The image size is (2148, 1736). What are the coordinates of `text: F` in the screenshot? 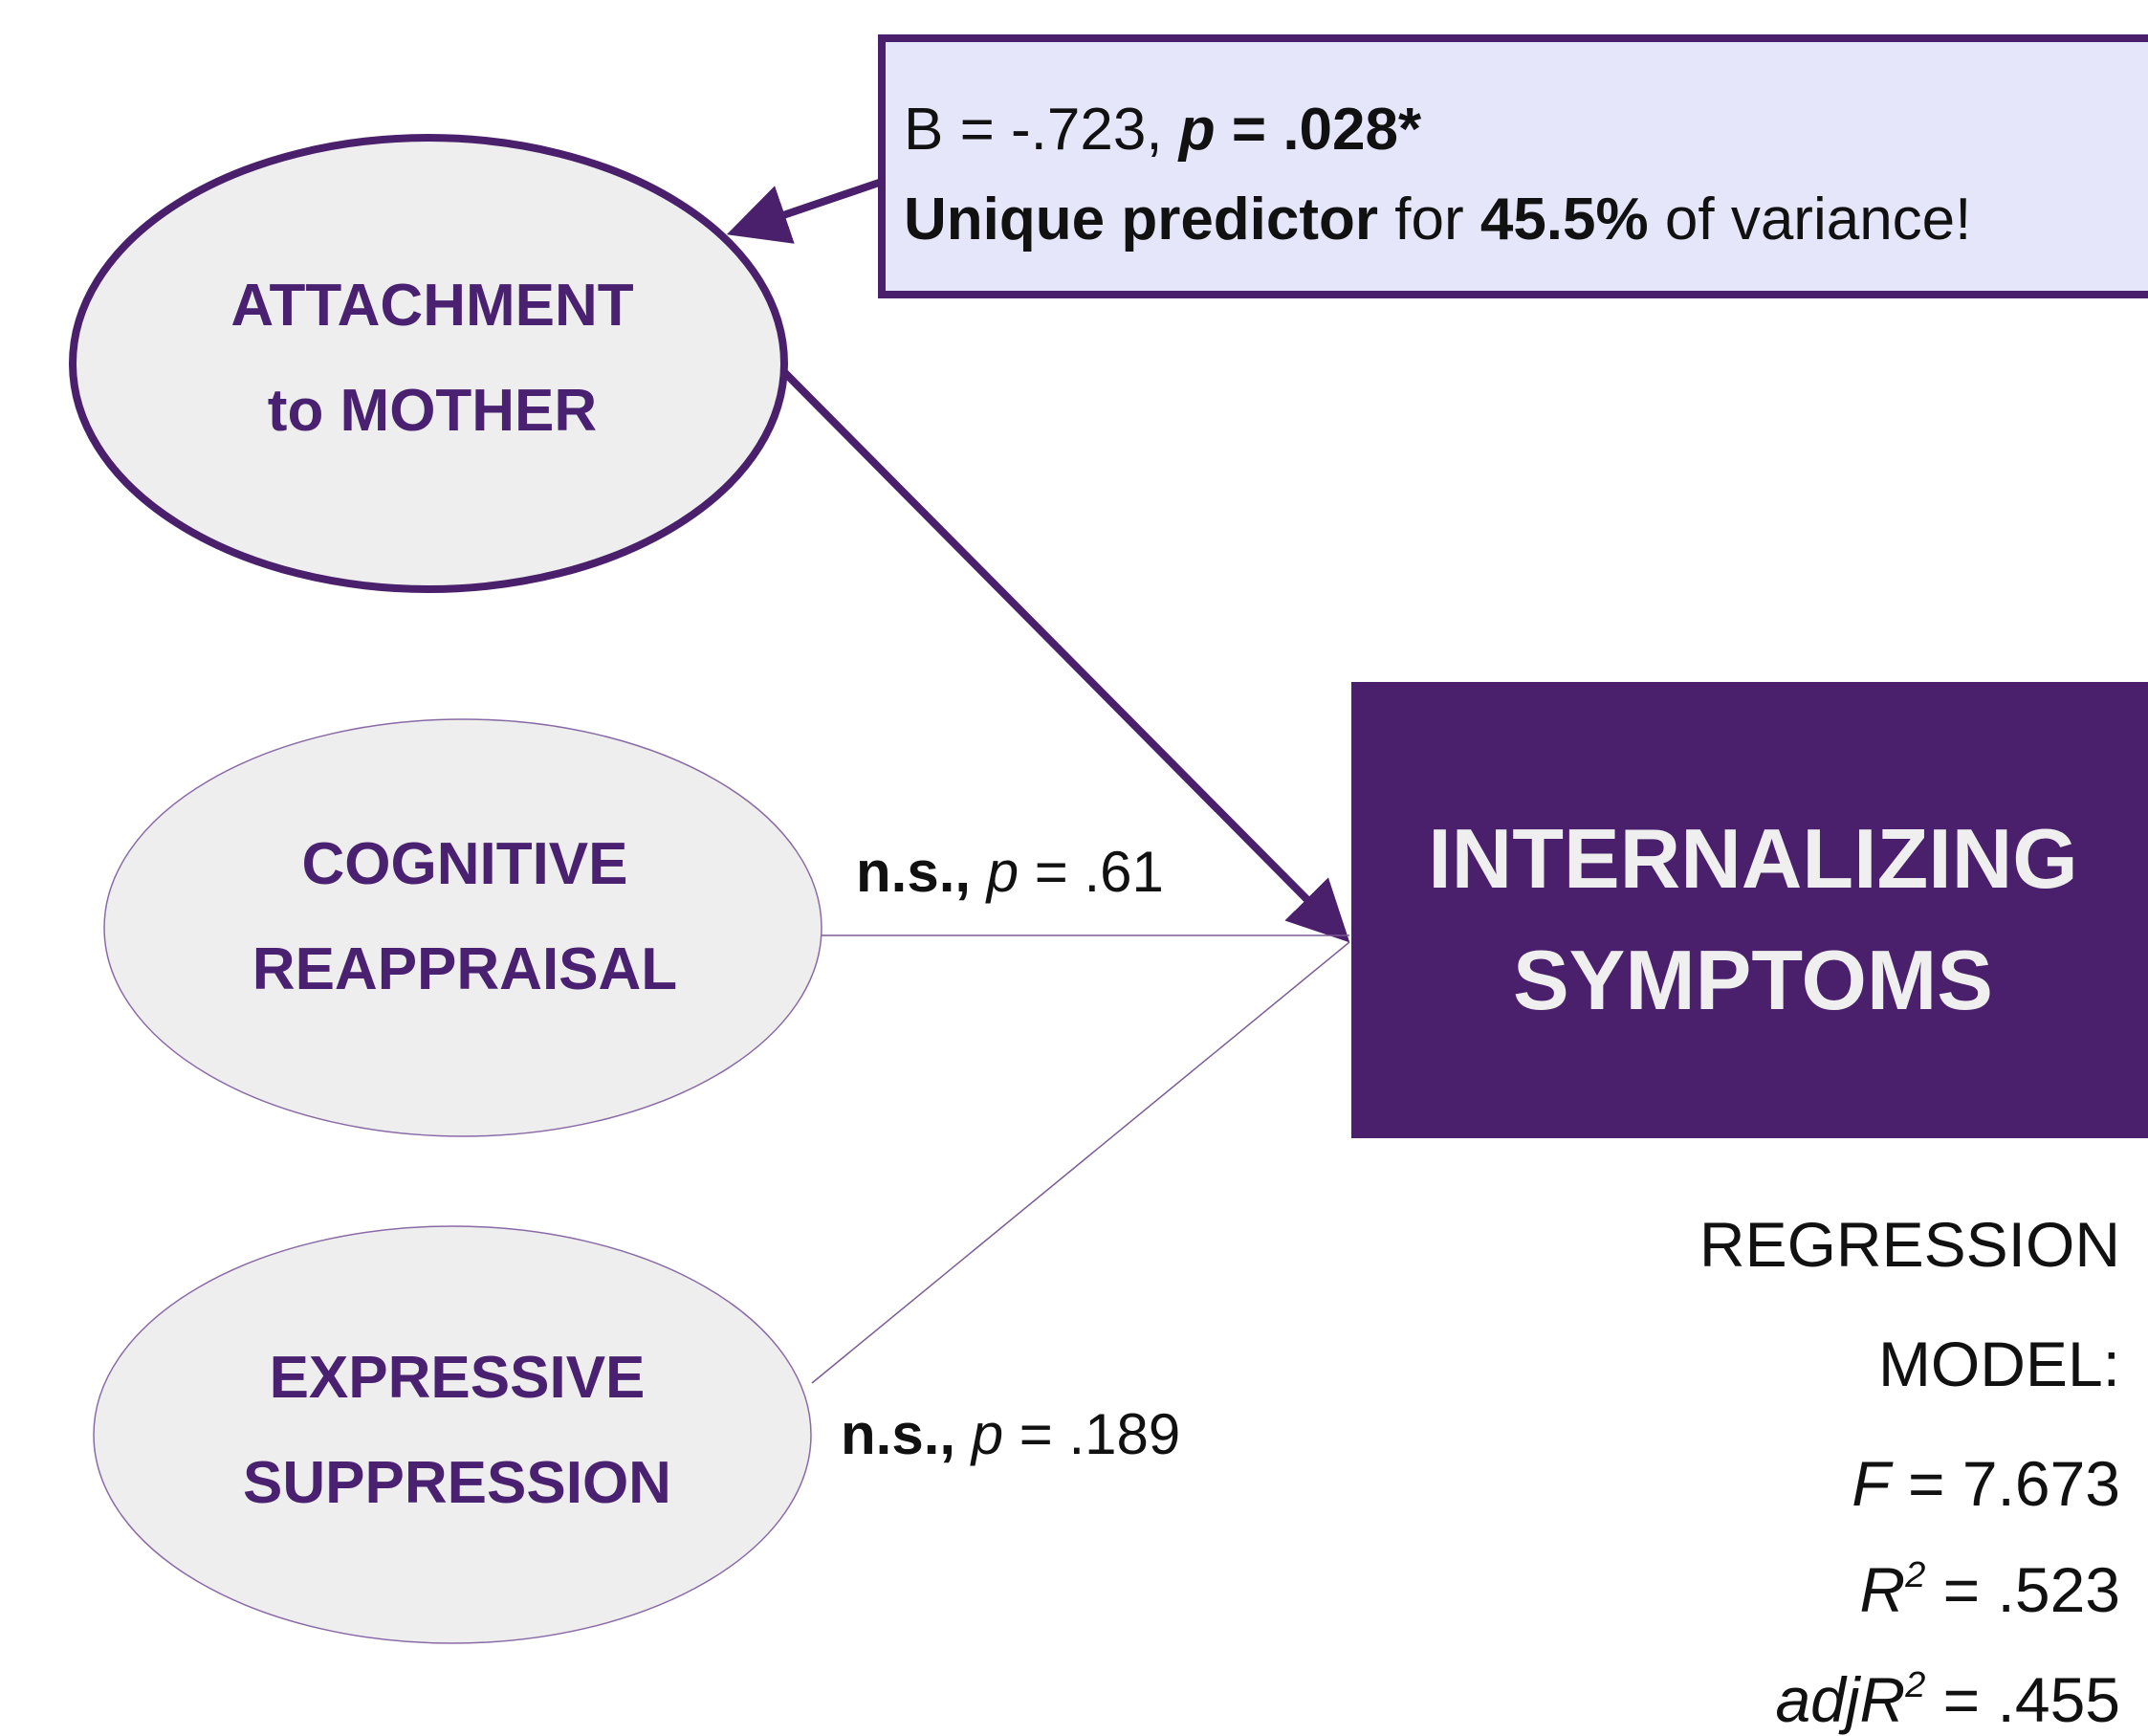 It's located at (1873, 1483).